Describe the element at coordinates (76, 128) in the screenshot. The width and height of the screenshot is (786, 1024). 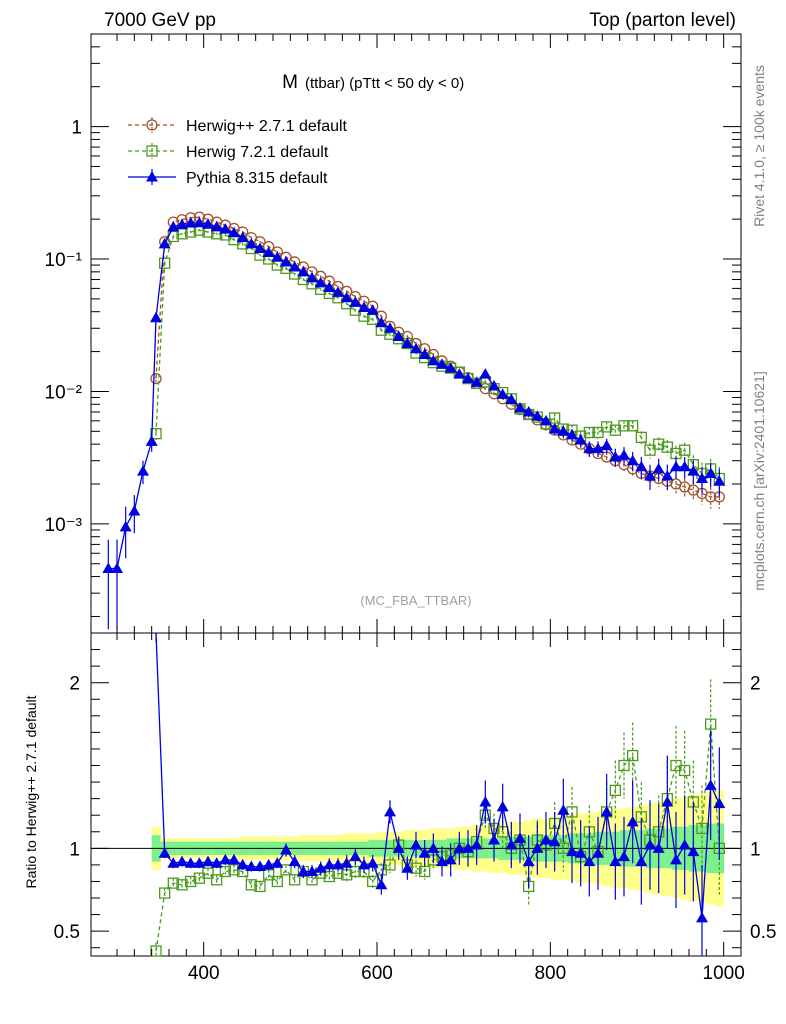
I see `y-tick-label: 1` at that location.